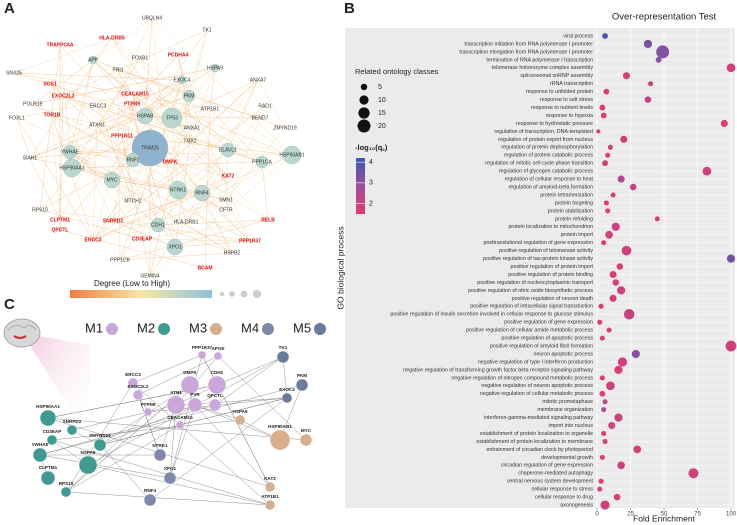 This screenshot has width=737, height=525. I want to click on x-tick-label: 50, so click(664, 515).